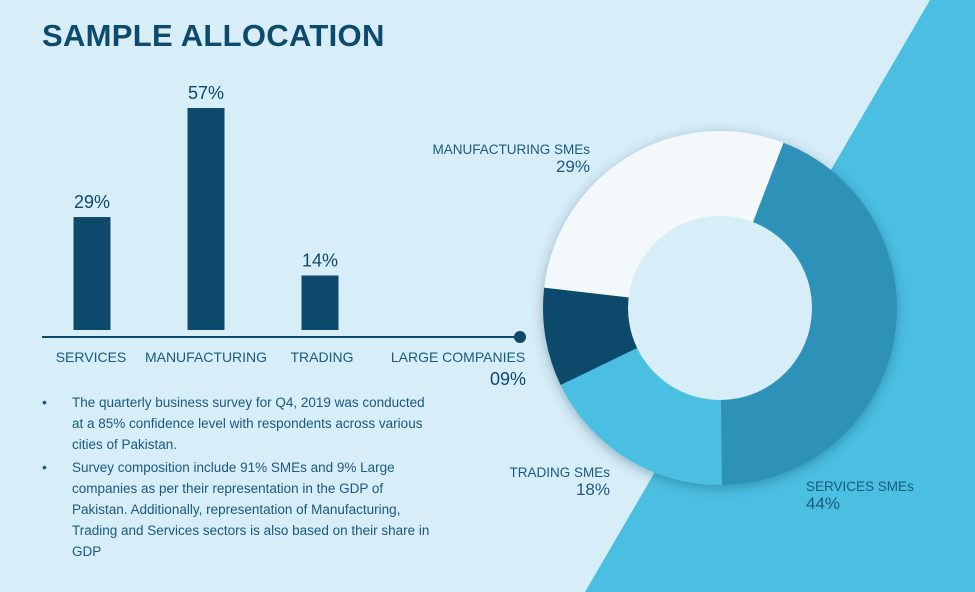 The height and width of the screenshot is (592, 975). What do you see at coordinates (206, 93) in the screenshot?
I see `bar-value-label: 57%` at bounding box center [206, 93].